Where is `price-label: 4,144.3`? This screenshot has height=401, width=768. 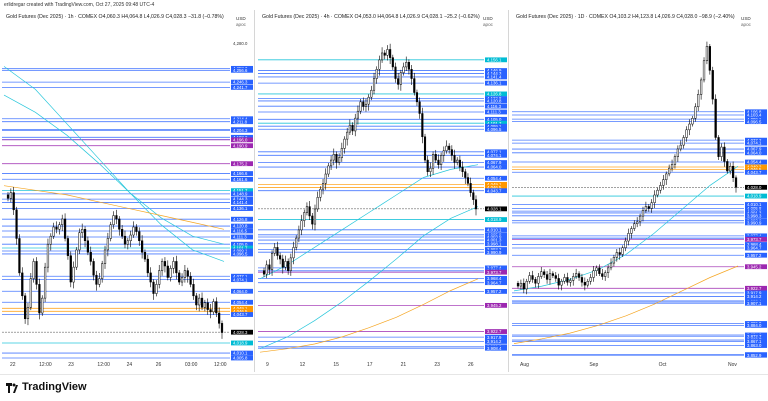
price-label: 4,144.3 is located at coordinates (496, 73).